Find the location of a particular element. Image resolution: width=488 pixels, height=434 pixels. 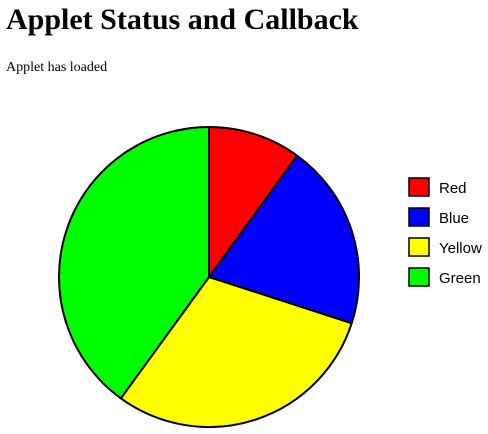

applet-status-text: Applet has loaded is located at coordinates (57, 67).